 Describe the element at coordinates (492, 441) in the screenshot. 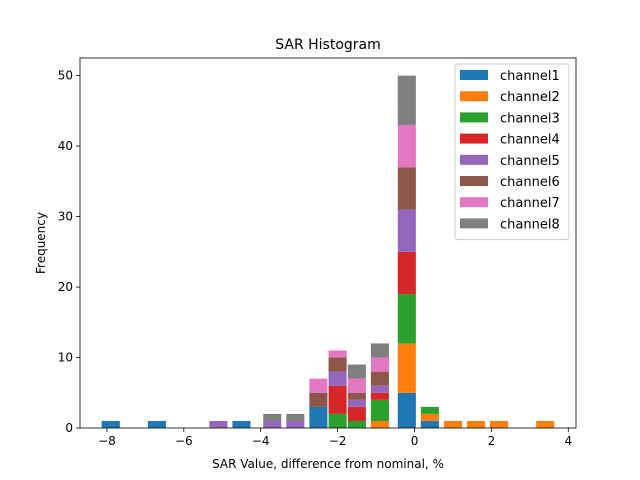

I see `x-tick-label: 2` at that location.